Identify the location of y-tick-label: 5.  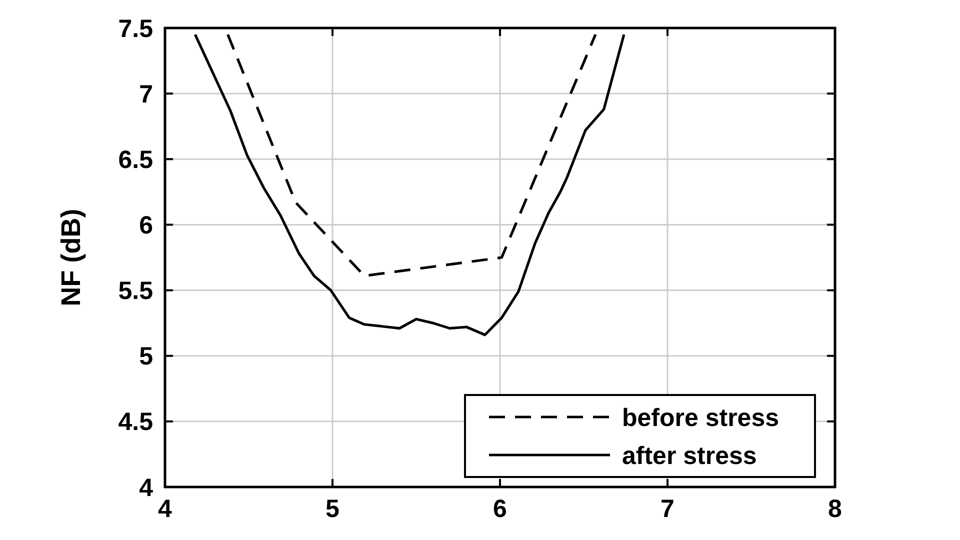
(146, 356).